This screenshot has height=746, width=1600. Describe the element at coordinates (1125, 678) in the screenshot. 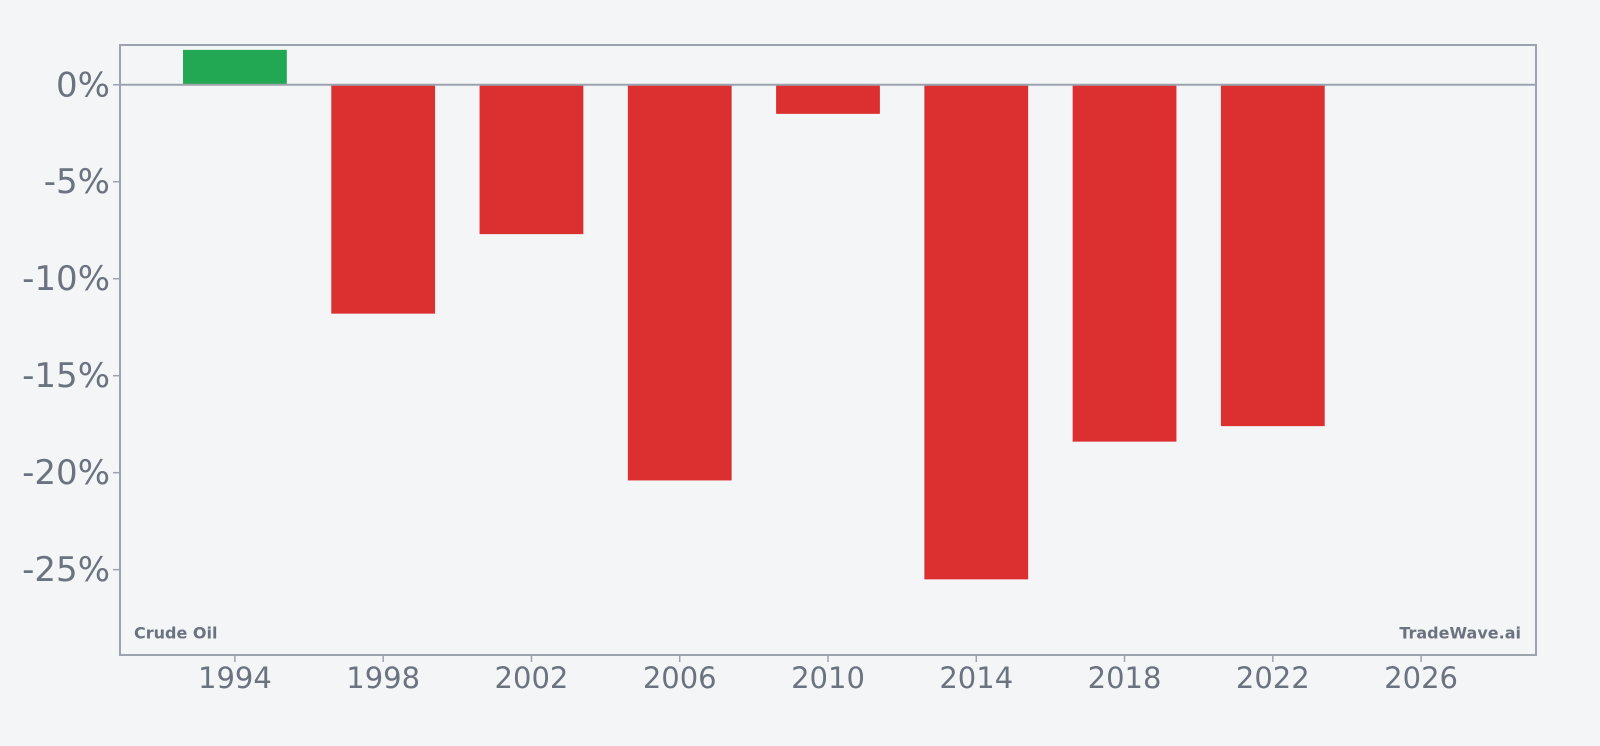

I see `x-tick-label: 2018` at that location.